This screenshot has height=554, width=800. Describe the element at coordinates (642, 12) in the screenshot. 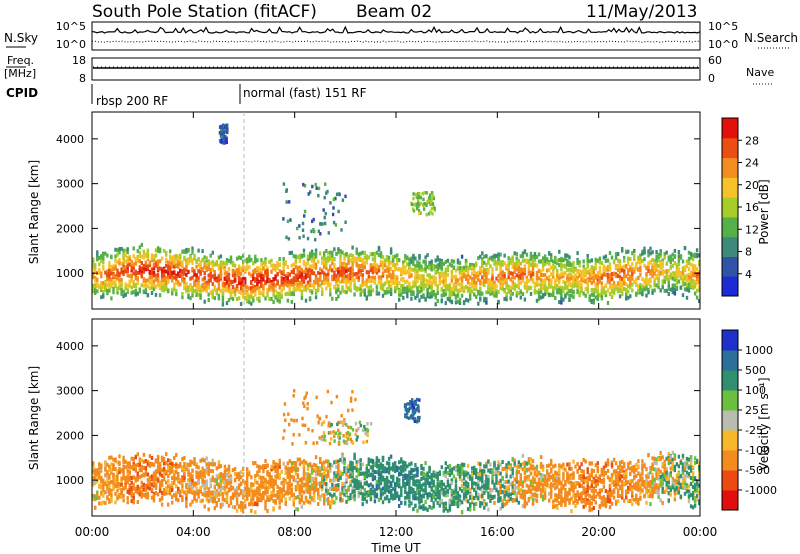

I see `date-label: 11/May/2013` at that location.